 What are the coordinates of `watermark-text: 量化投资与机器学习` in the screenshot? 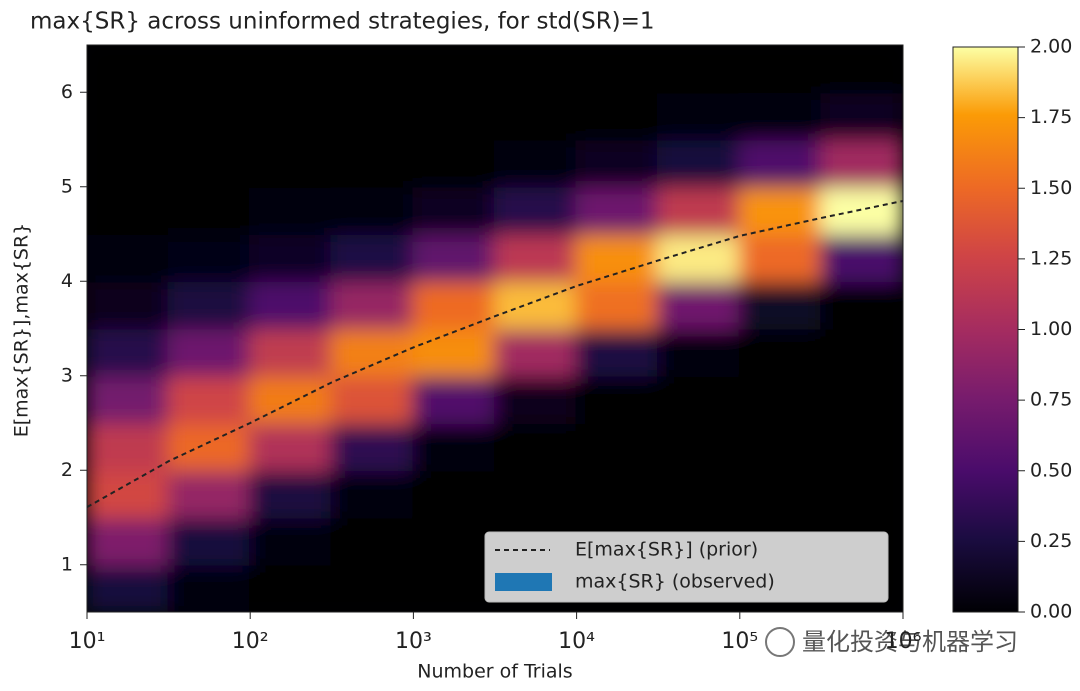 It's located at (910, 642).